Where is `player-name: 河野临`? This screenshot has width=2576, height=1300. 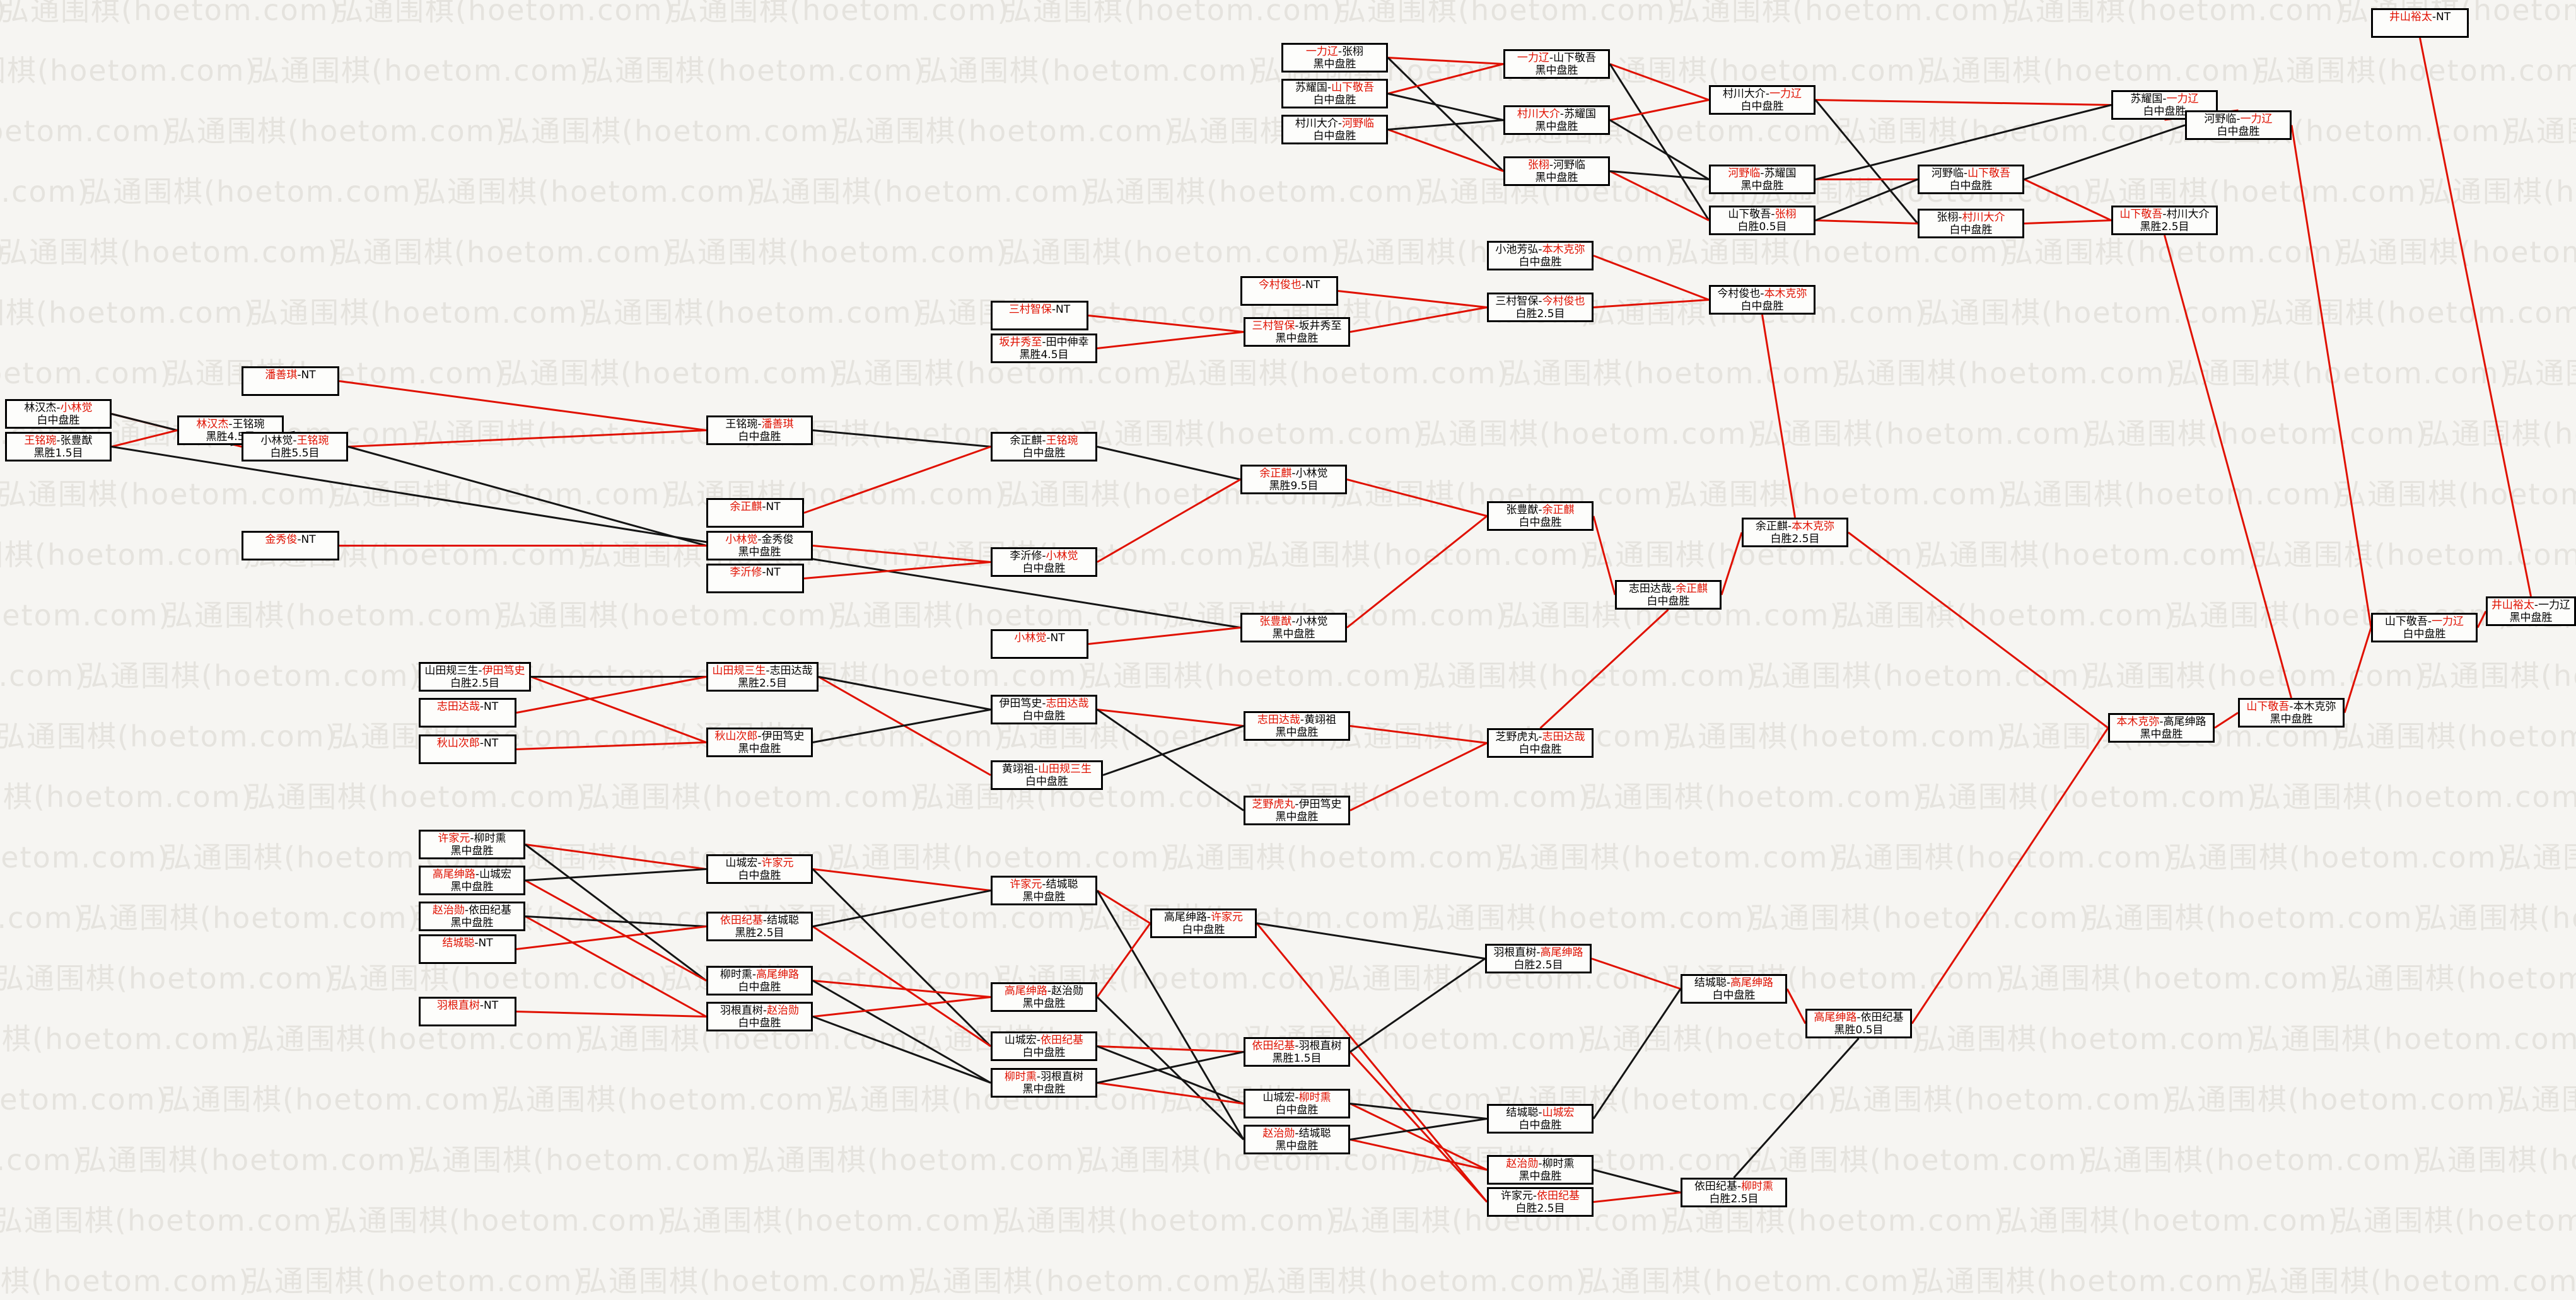 player-name: 河野临 is located at coordinates (2221, 119).